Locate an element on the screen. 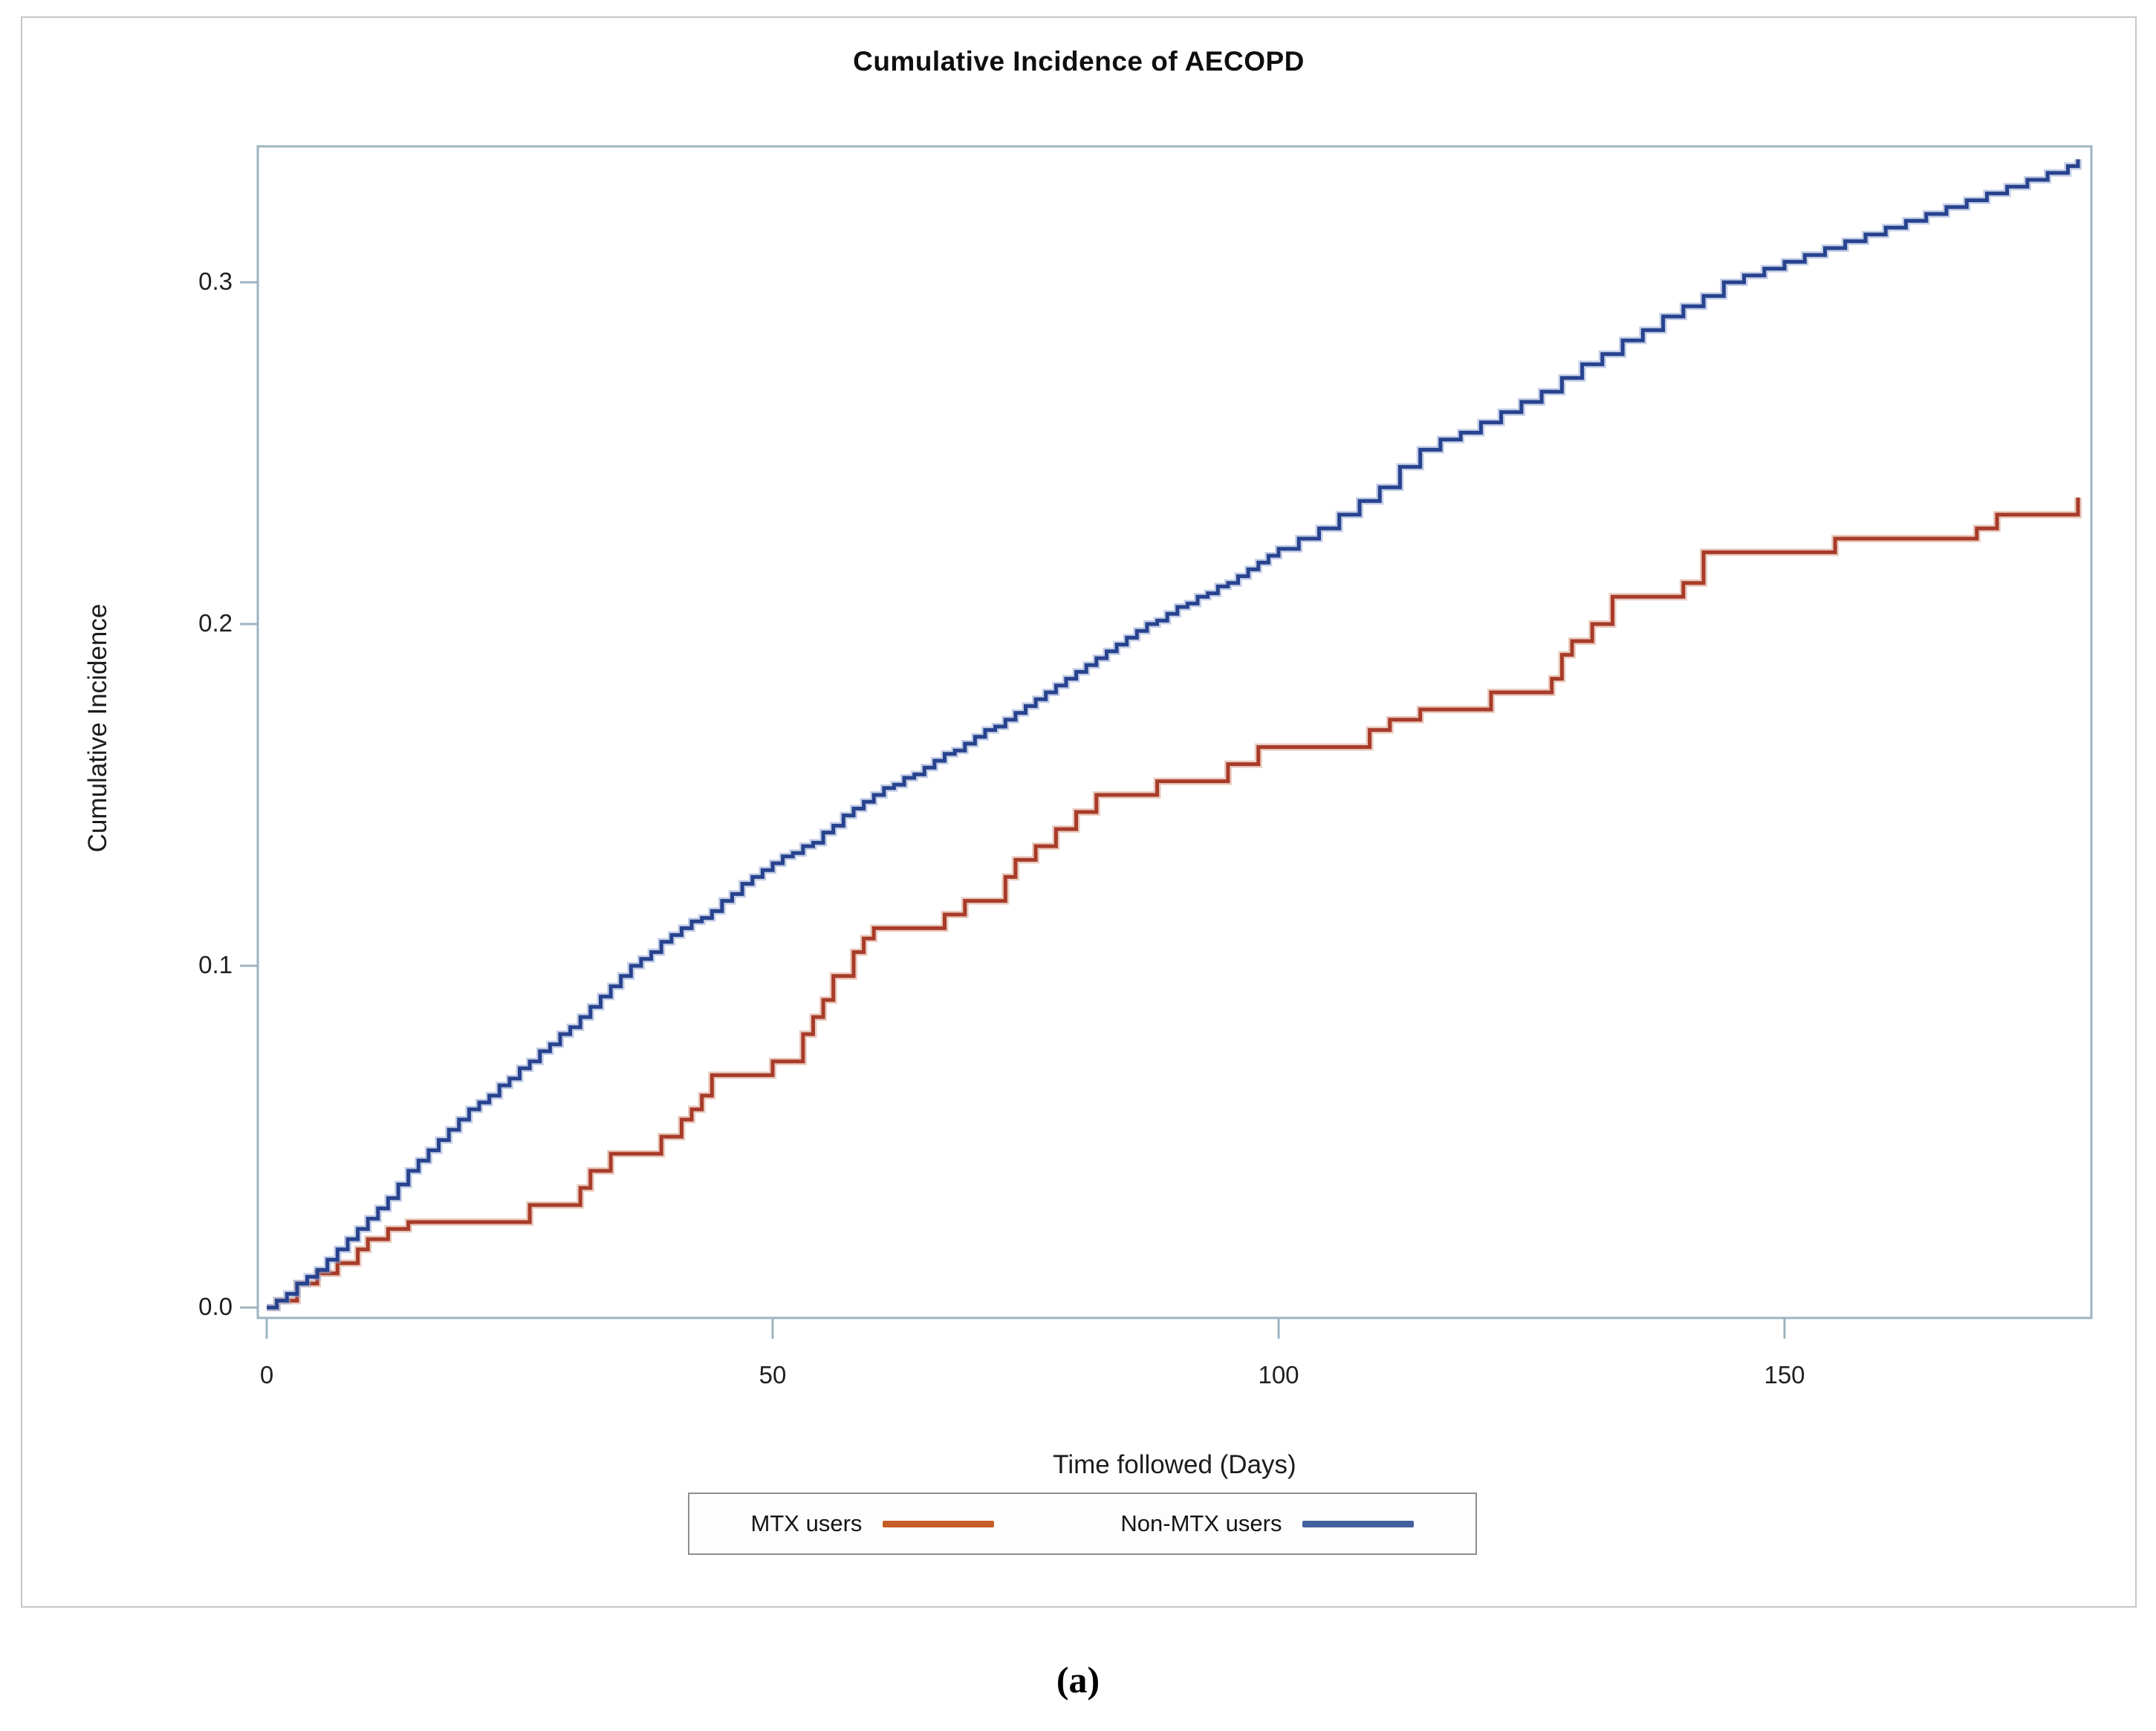  legend-swatch-non-mtx-users is located at coordinates (1358, 1523).